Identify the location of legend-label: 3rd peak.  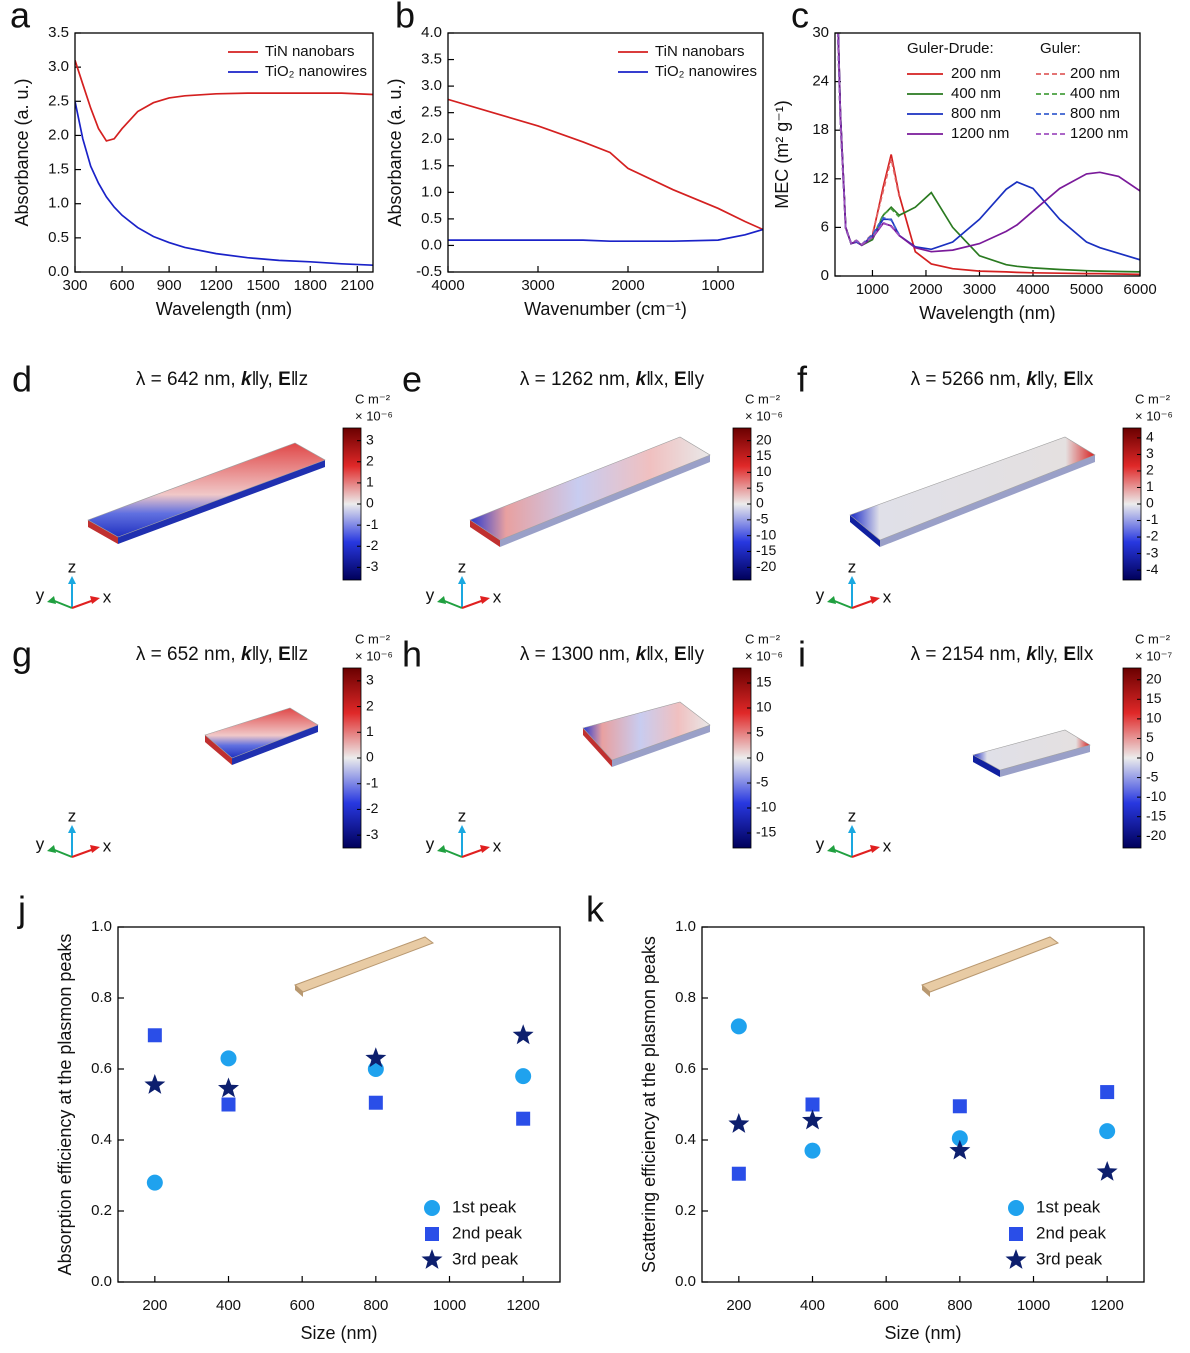
(1069, 1258).